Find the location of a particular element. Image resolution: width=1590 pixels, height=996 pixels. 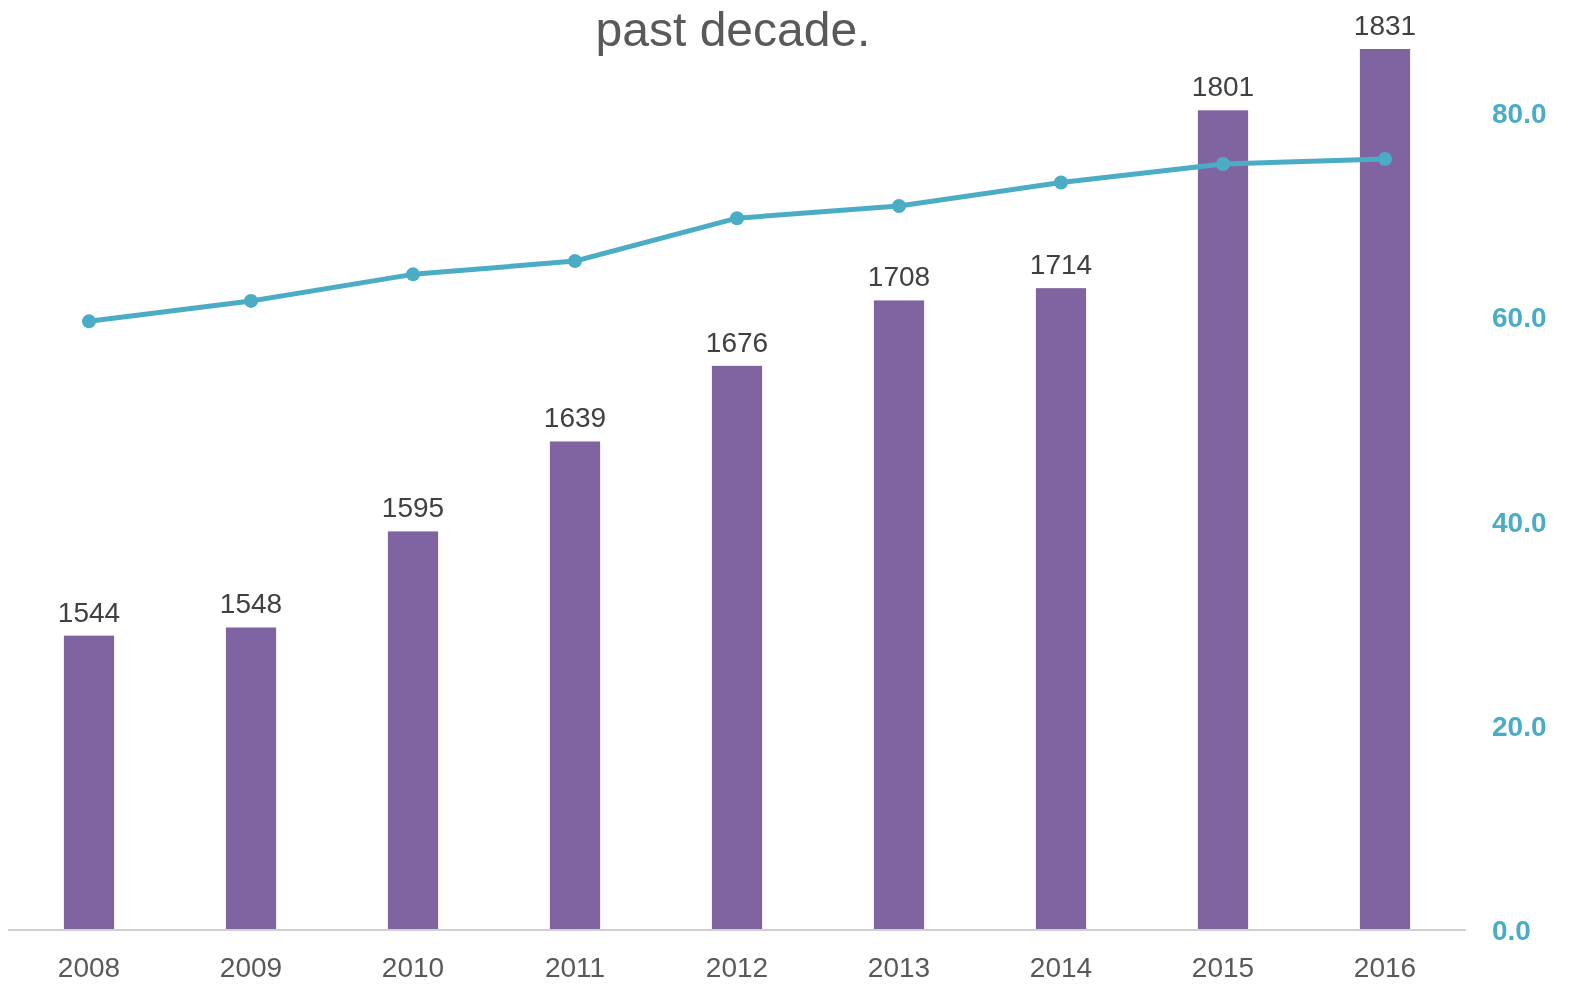

x-tick-label: 2009 is located at coordinates (251, 967).